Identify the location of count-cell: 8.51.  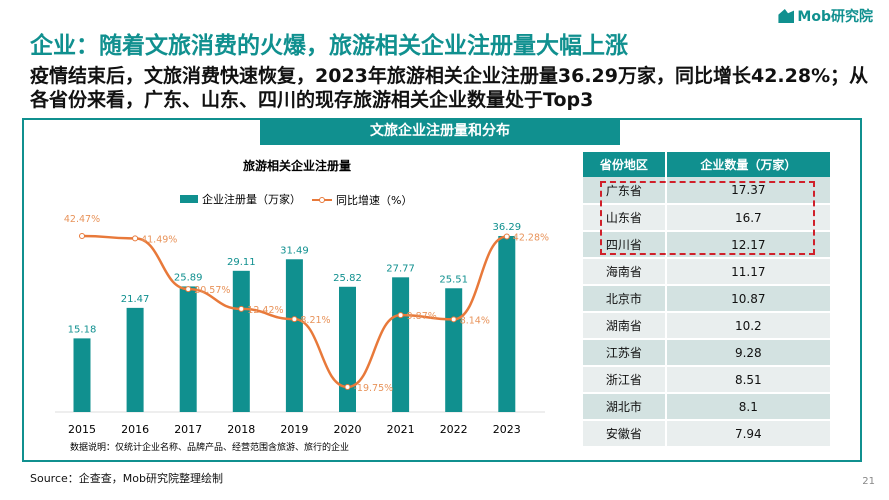
(749, 380).